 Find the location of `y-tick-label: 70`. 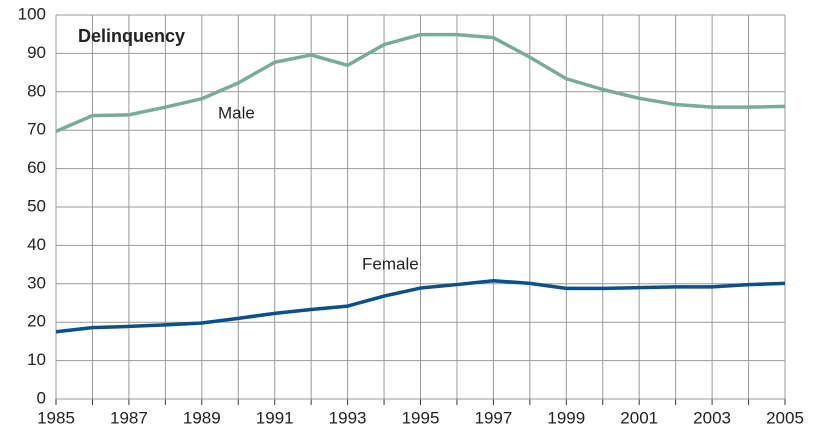

y-tick-label: 70 is located at coordinates (36, 129).